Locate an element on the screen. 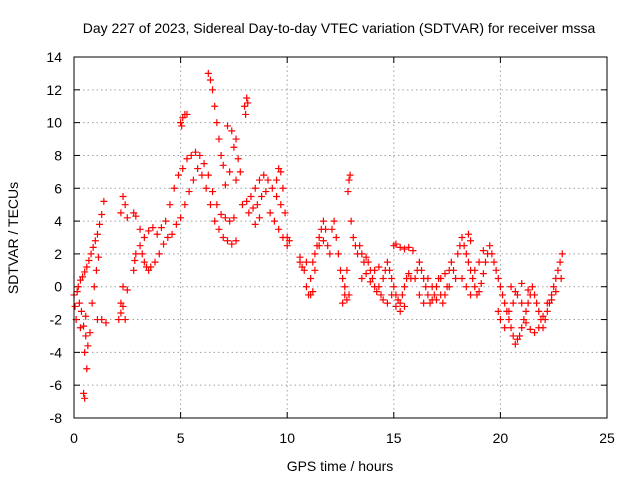 The height and width of the screenshot is (480, 640). x-tick-label: 10 is located at coordinates (287, 438).